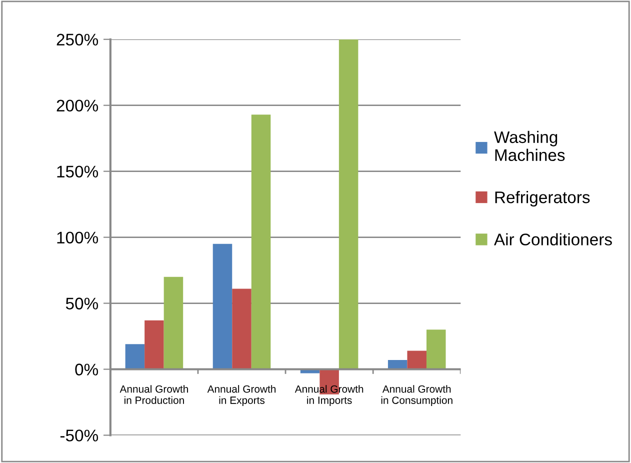 The width and height of the screenshot is (631, 463). What do you see at coordinates (416, 395) in the screenshot?
I see `x-tick-label: Annual Growth in Consumption` at bounding box center [416, 395].